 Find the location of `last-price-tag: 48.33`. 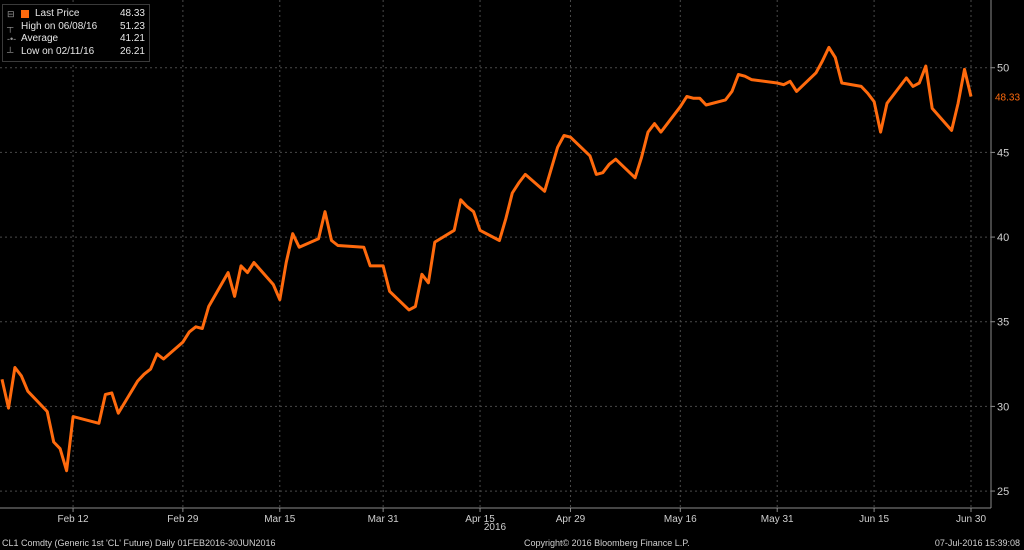

last-price-tag: 48.33 is located at coordinates (1008, 96).